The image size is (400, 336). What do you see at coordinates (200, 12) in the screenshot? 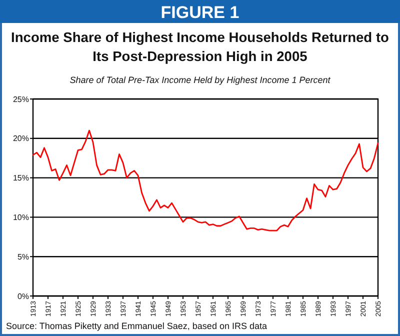
I see `caption: FIGURE 1` at bounding box center [200, 12].